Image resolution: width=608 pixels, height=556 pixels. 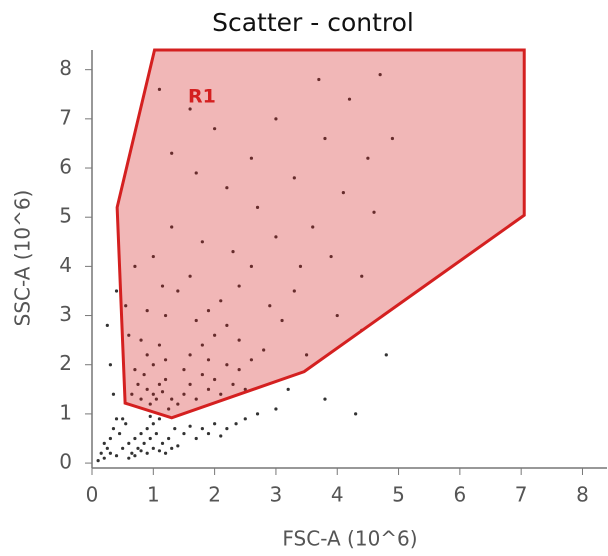 I want to click on y-tick-label: 2, so click(x=65, y=363).